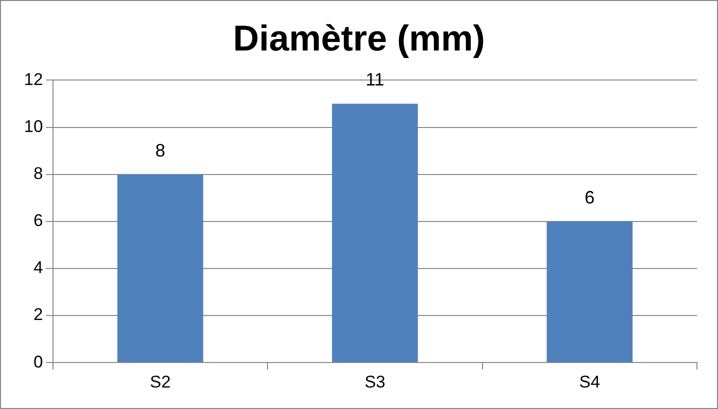 The image size is (718, 409). I want to click on y-tick-label: 4, so click(38, 268).